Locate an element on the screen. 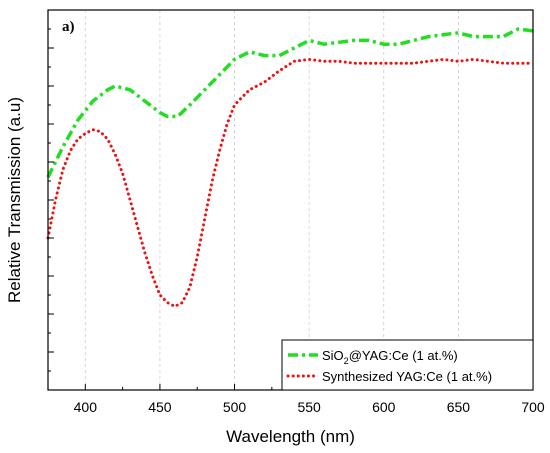 The image size is (550, 453). legend-label-sio2-sub: 2 is located at coordinates (346, 361).